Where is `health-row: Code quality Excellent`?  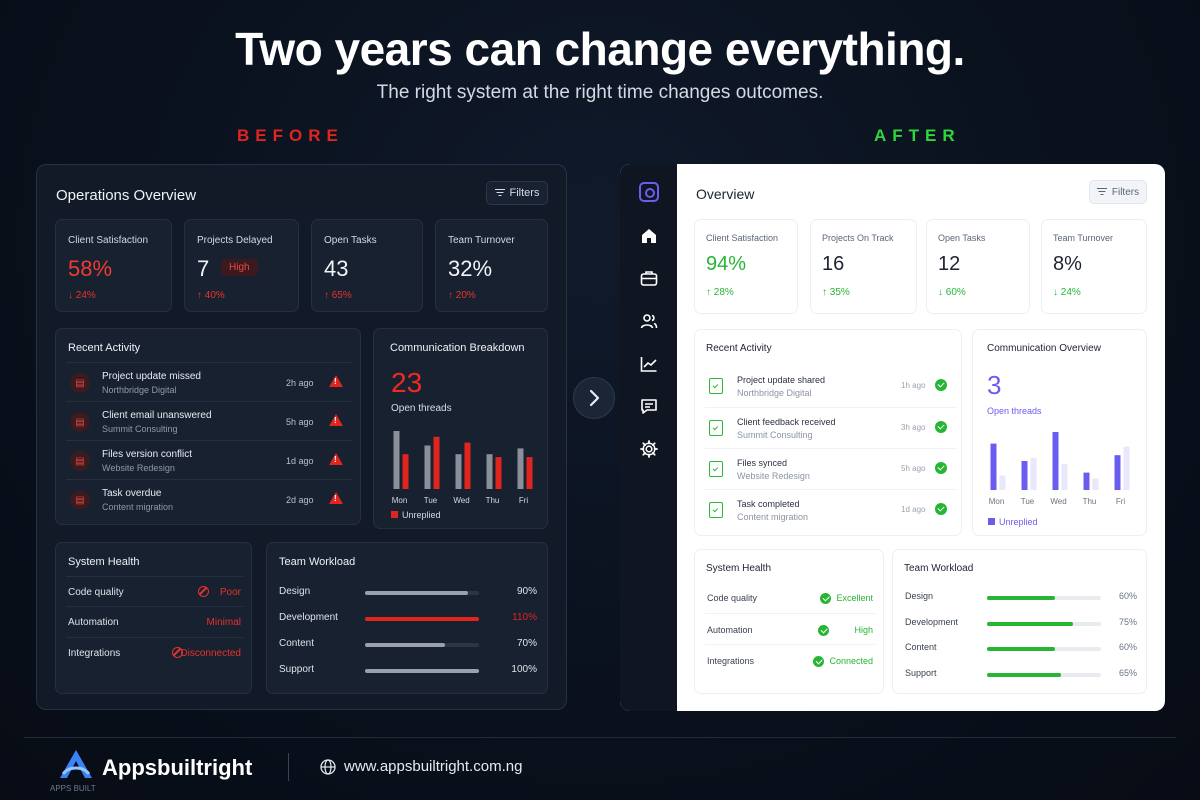
health-row: Code quality Excellent is located at coordinates (790, 597).